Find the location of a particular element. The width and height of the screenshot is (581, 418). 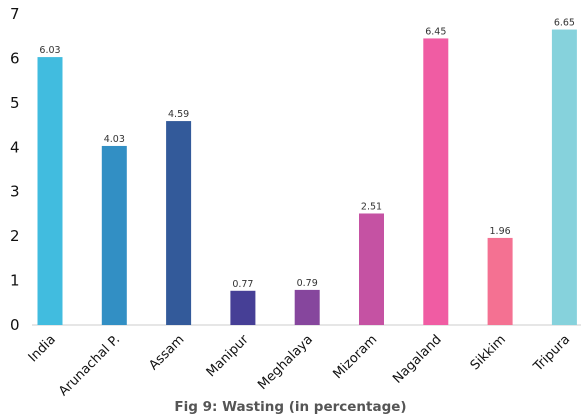

data-label: 1.96 is located at coordinates (500, 231).